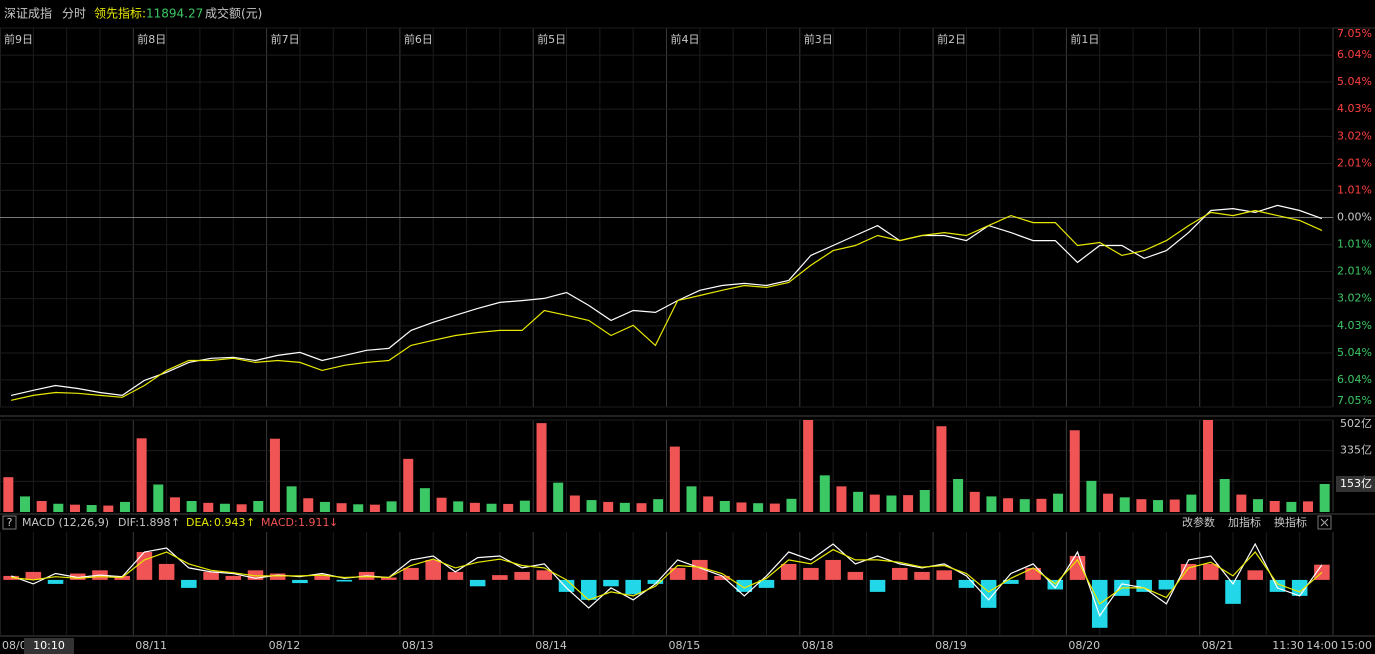 The width and height of the screenshot is (1375, 654). I want to click on x-tick-label: 08/12, so click(285, 645).